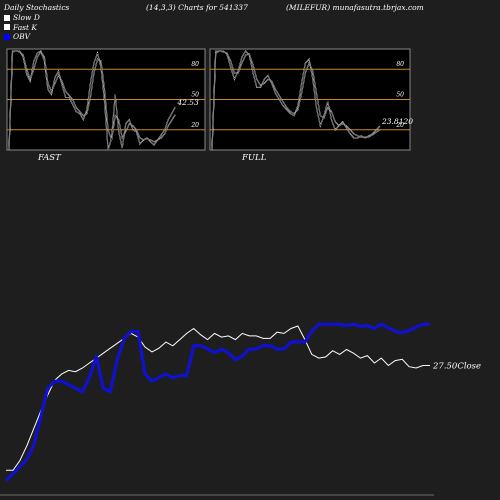  What do you see at coordinates (456, 367) in the screenshot?
I see `last-value-label-close: 27.50Close` at bounding box center [456, 367].